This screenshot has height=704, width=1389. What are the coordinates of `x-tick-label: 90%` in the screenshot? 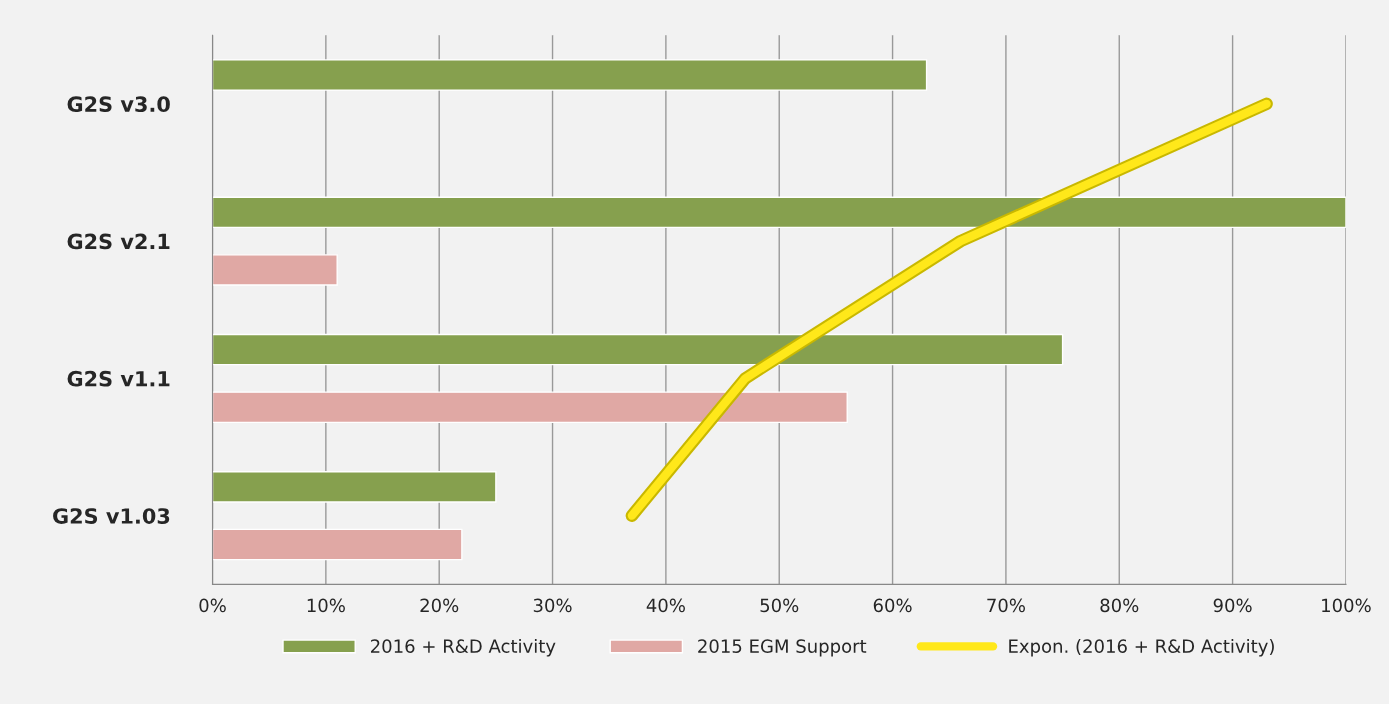 It's located at (1232, 605).